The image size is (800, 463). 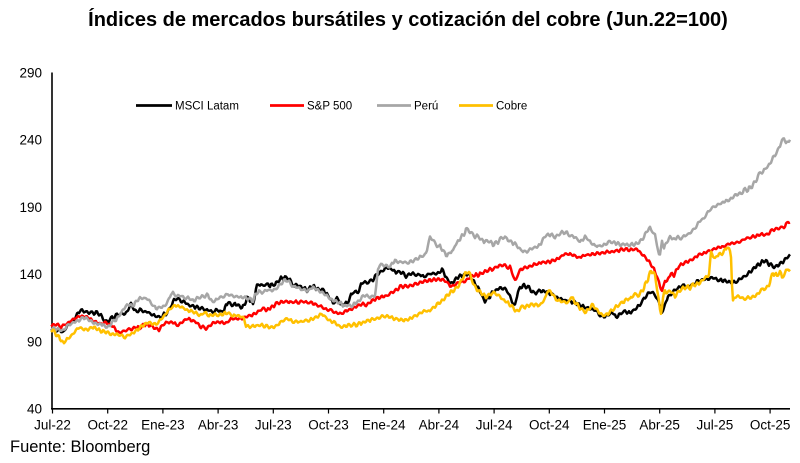 What do you see at coordinates (30, 140) in the screenshot?
I see `svg-text: 240` at bounding box center [30, 140].